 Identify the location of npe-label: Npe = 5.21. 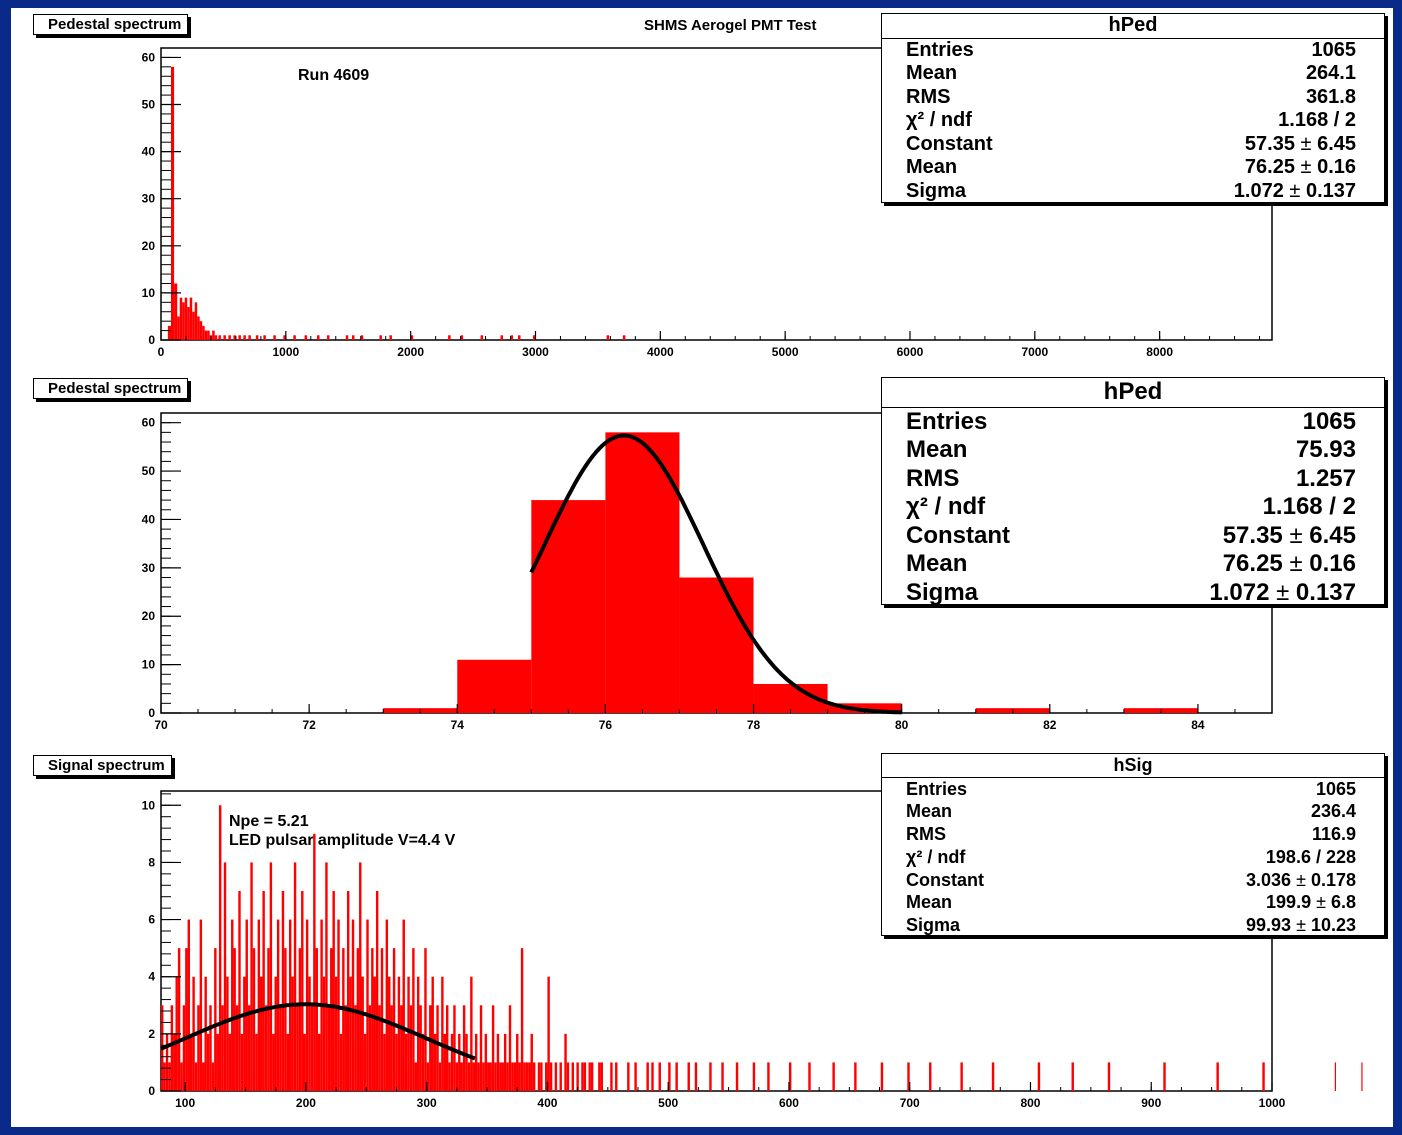
(269, 821).